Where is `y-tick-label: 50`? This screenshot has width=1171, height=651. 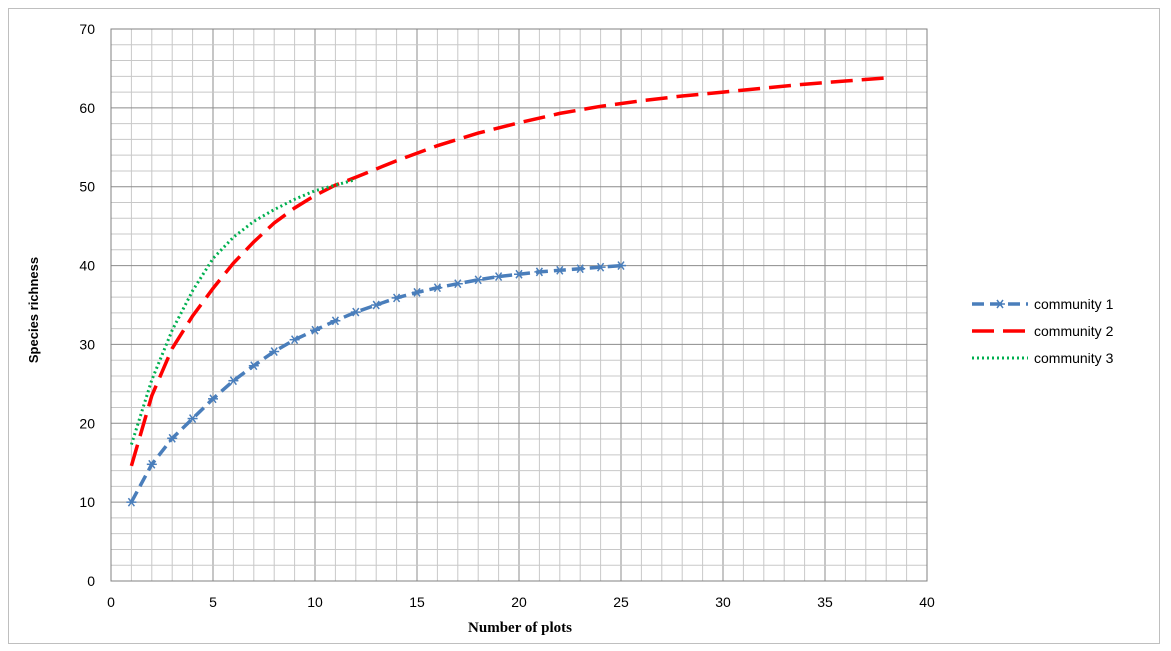
y-tick-label: 50 is located at coordinates (87, 187).